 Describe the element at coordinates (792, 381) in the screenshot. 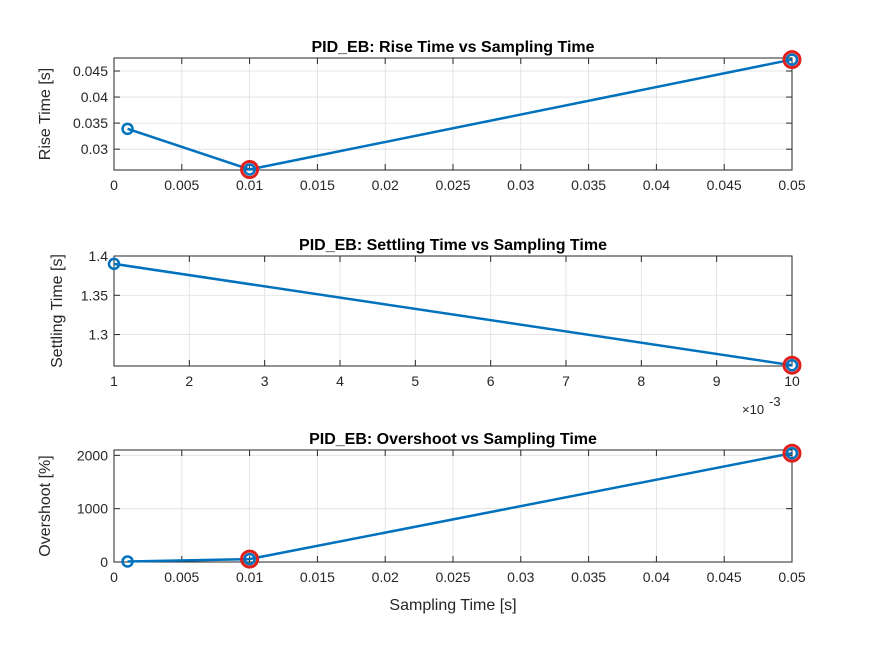

I see `x-tick-label: 10` at that location.